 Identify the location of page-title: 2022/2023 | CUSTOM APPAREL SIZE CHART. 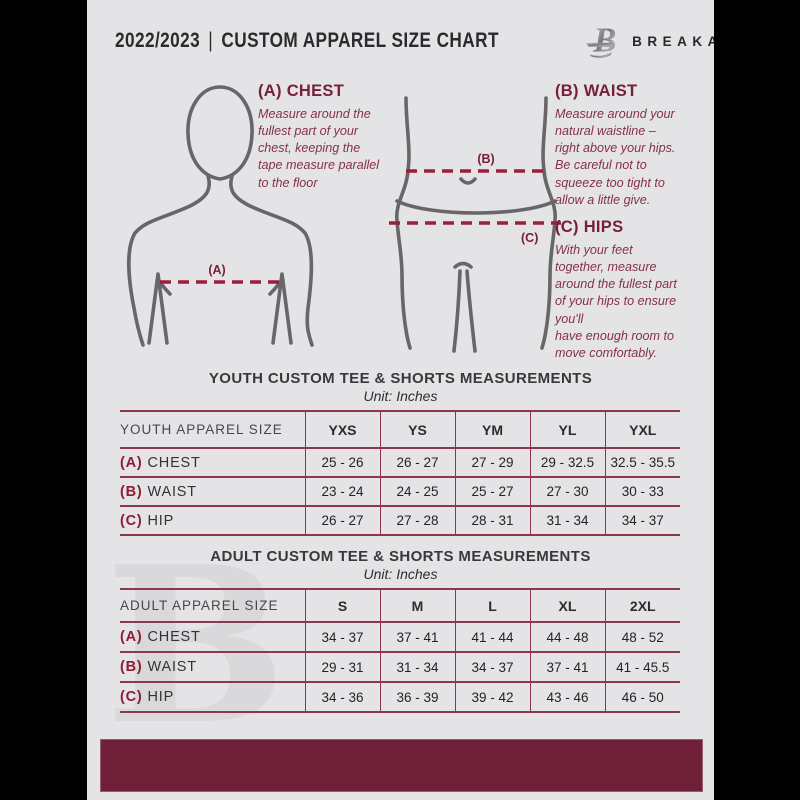
(307, 41).